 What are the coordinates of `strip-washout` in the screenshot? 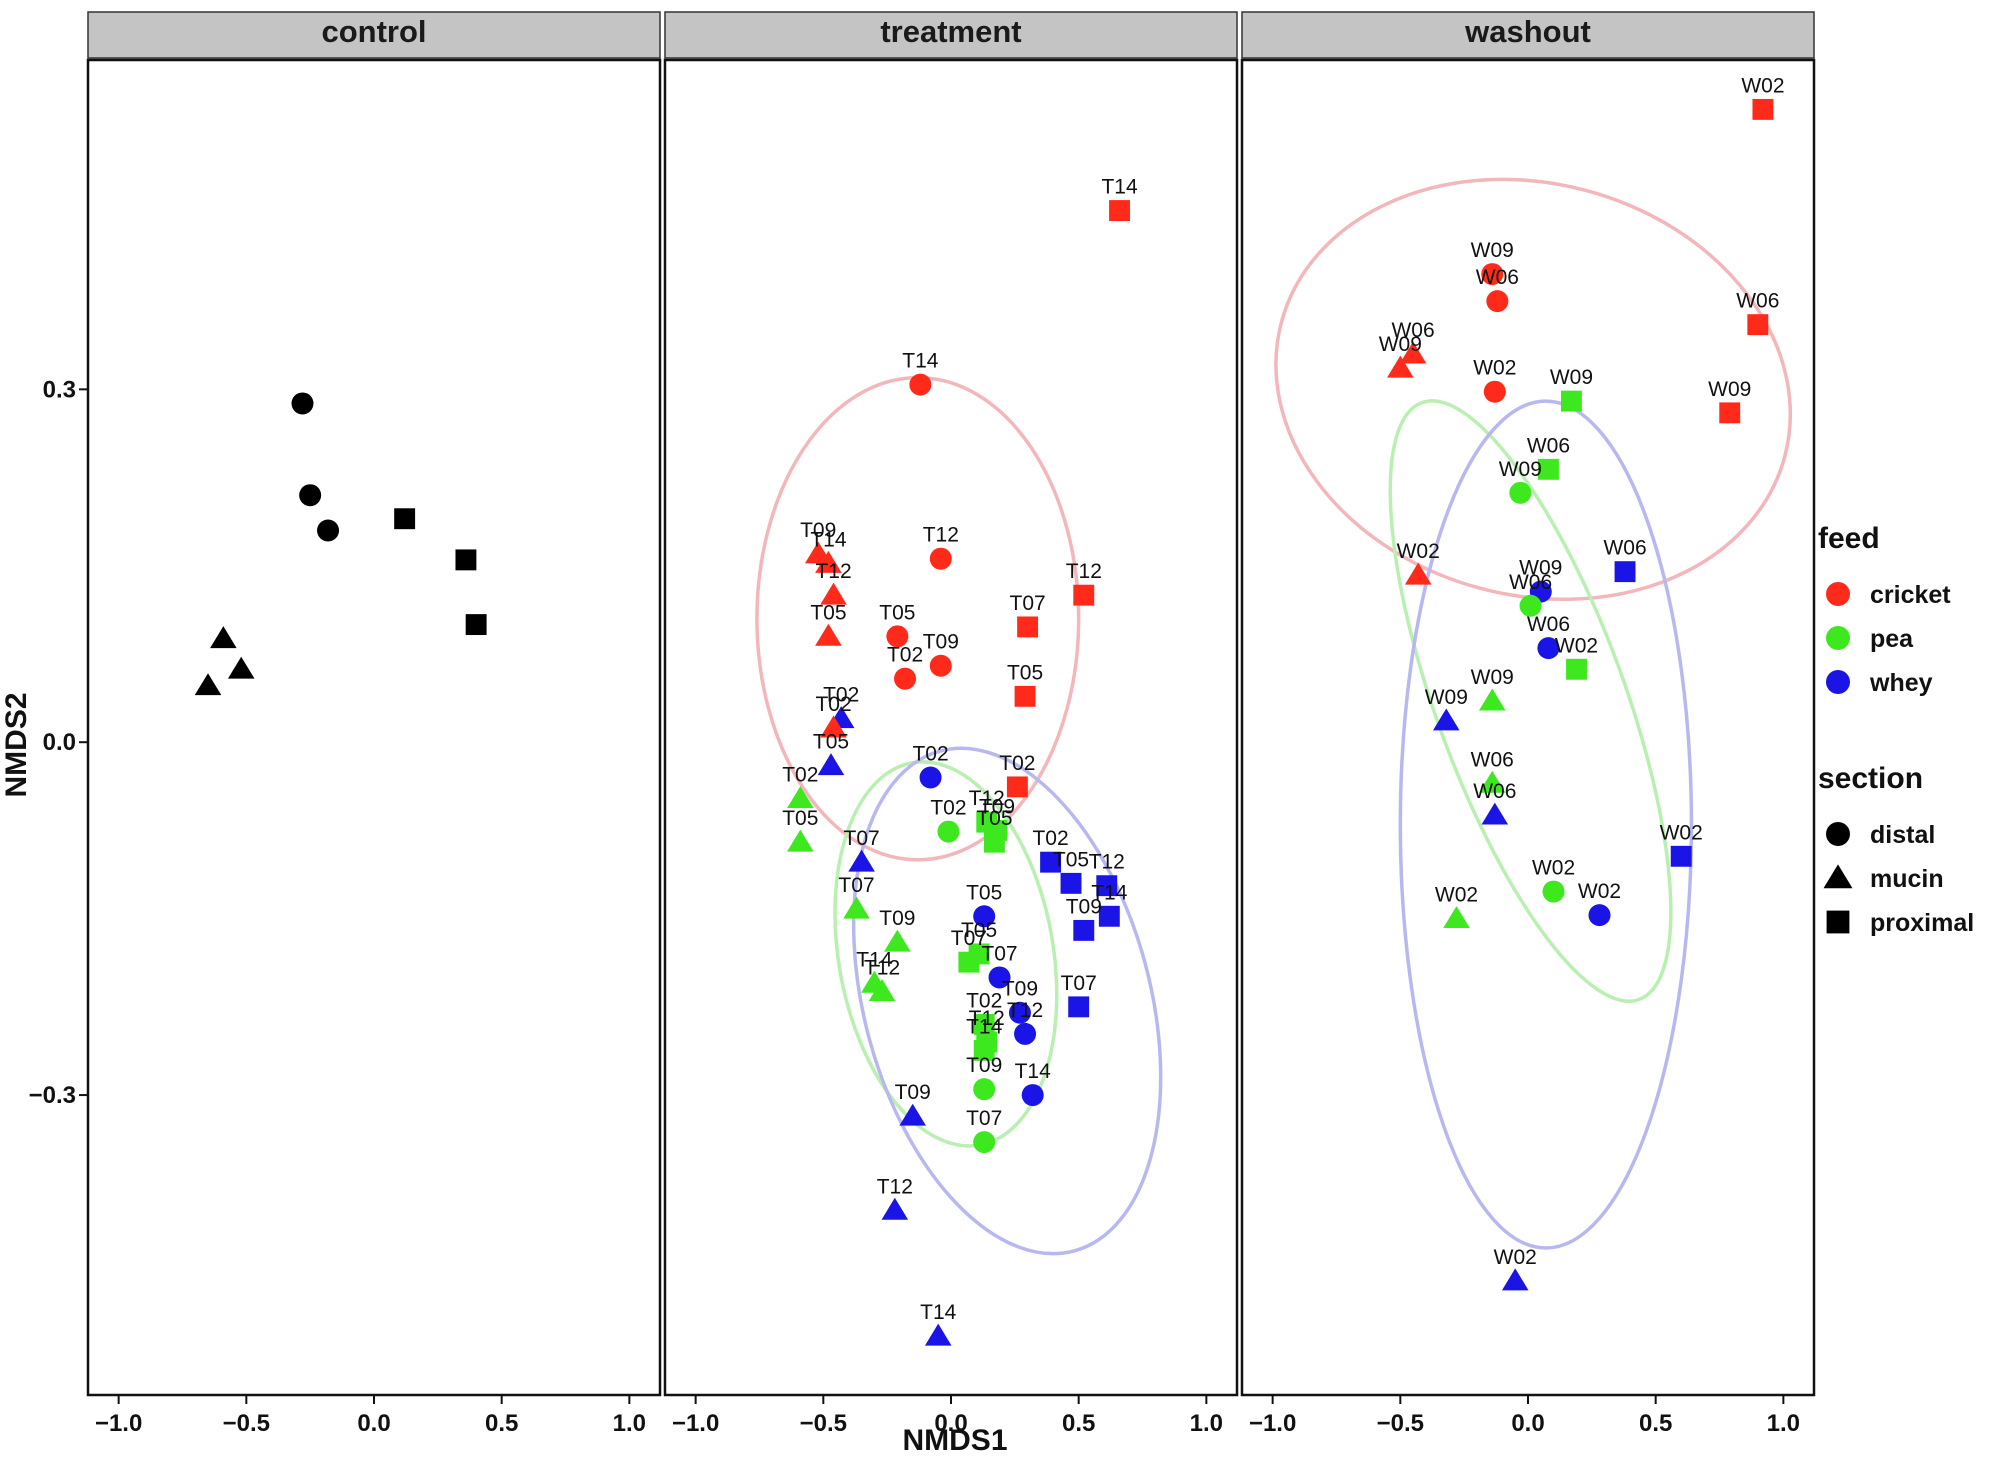 It's located at (1528, 35).